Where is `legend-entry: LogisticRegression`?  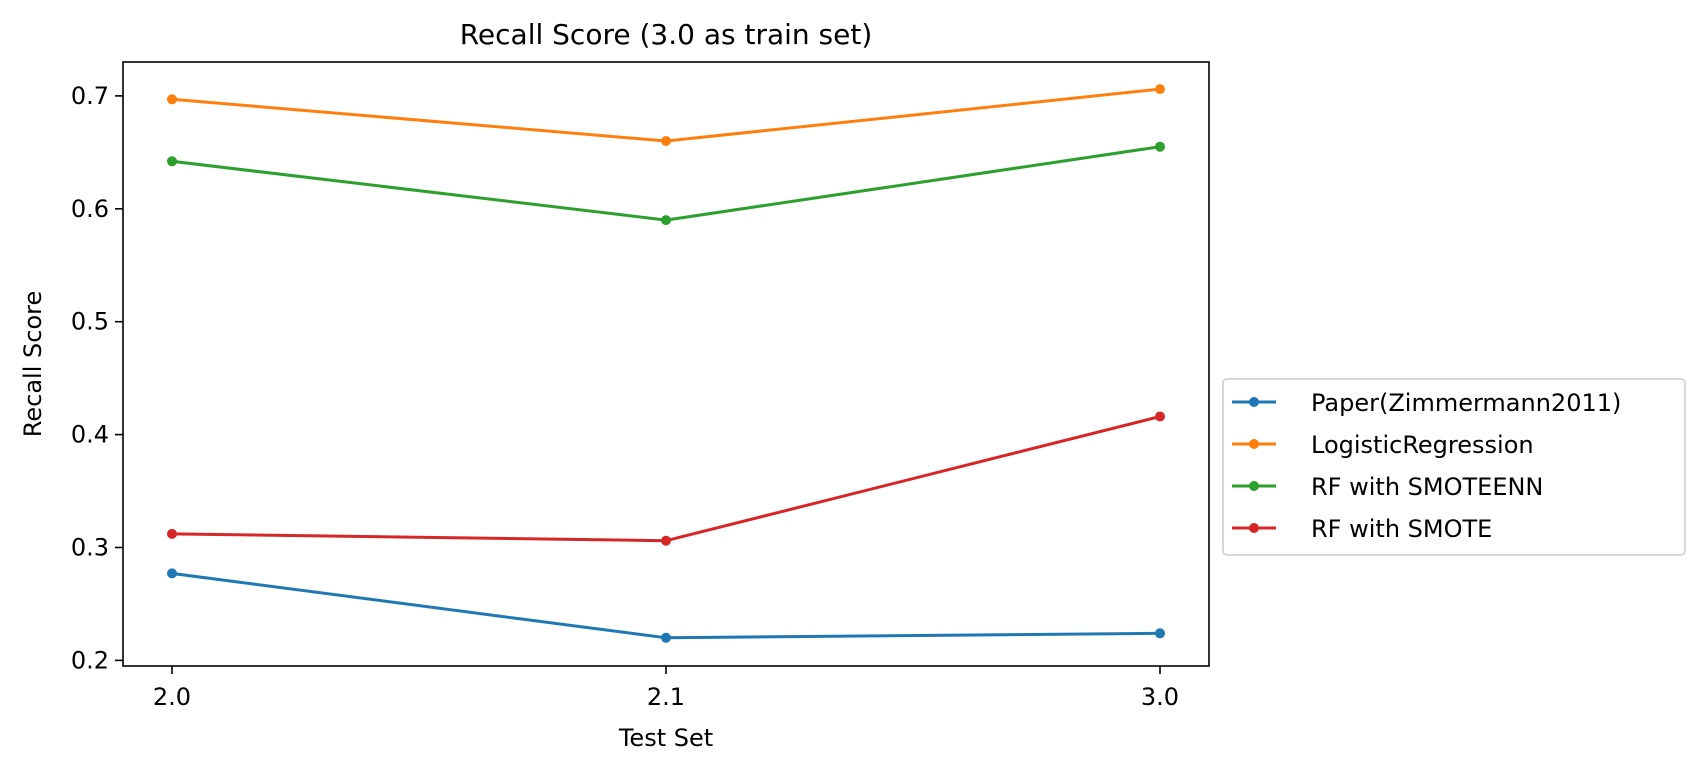
legend-entry: LogisticRegression is located at coordinates (1383, 445).